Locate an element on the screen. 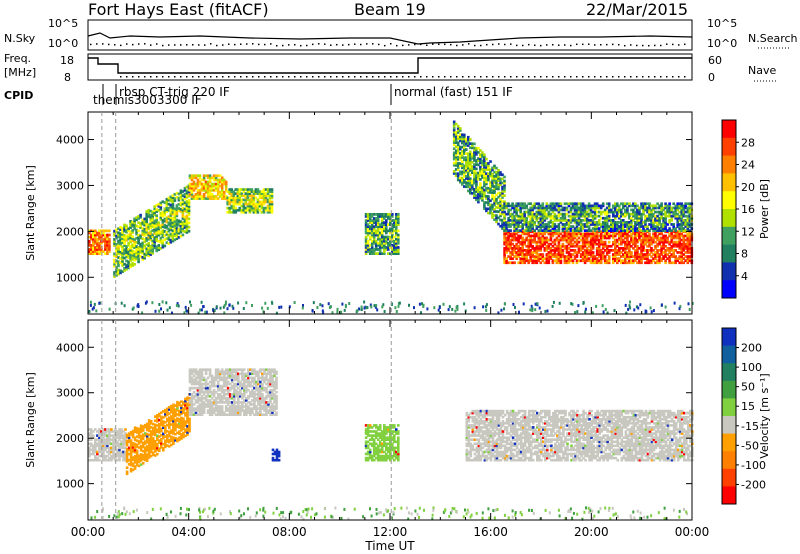 This screenshot has height=554, width=800. freq-tick-bottom: 8 is located at coordinates (67, 77).